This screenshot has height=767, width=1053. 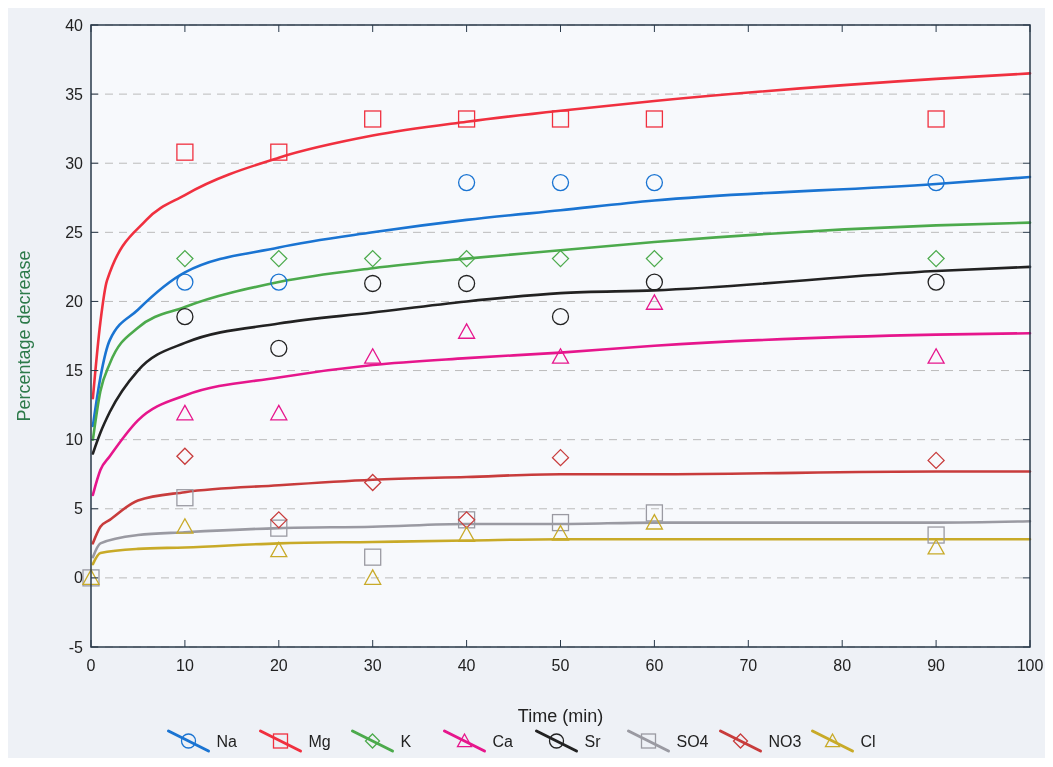 What do you see at coordinates (319, 741) in the screenshot?
I see `legend-label: Mg` at bounding box center [319, 741].